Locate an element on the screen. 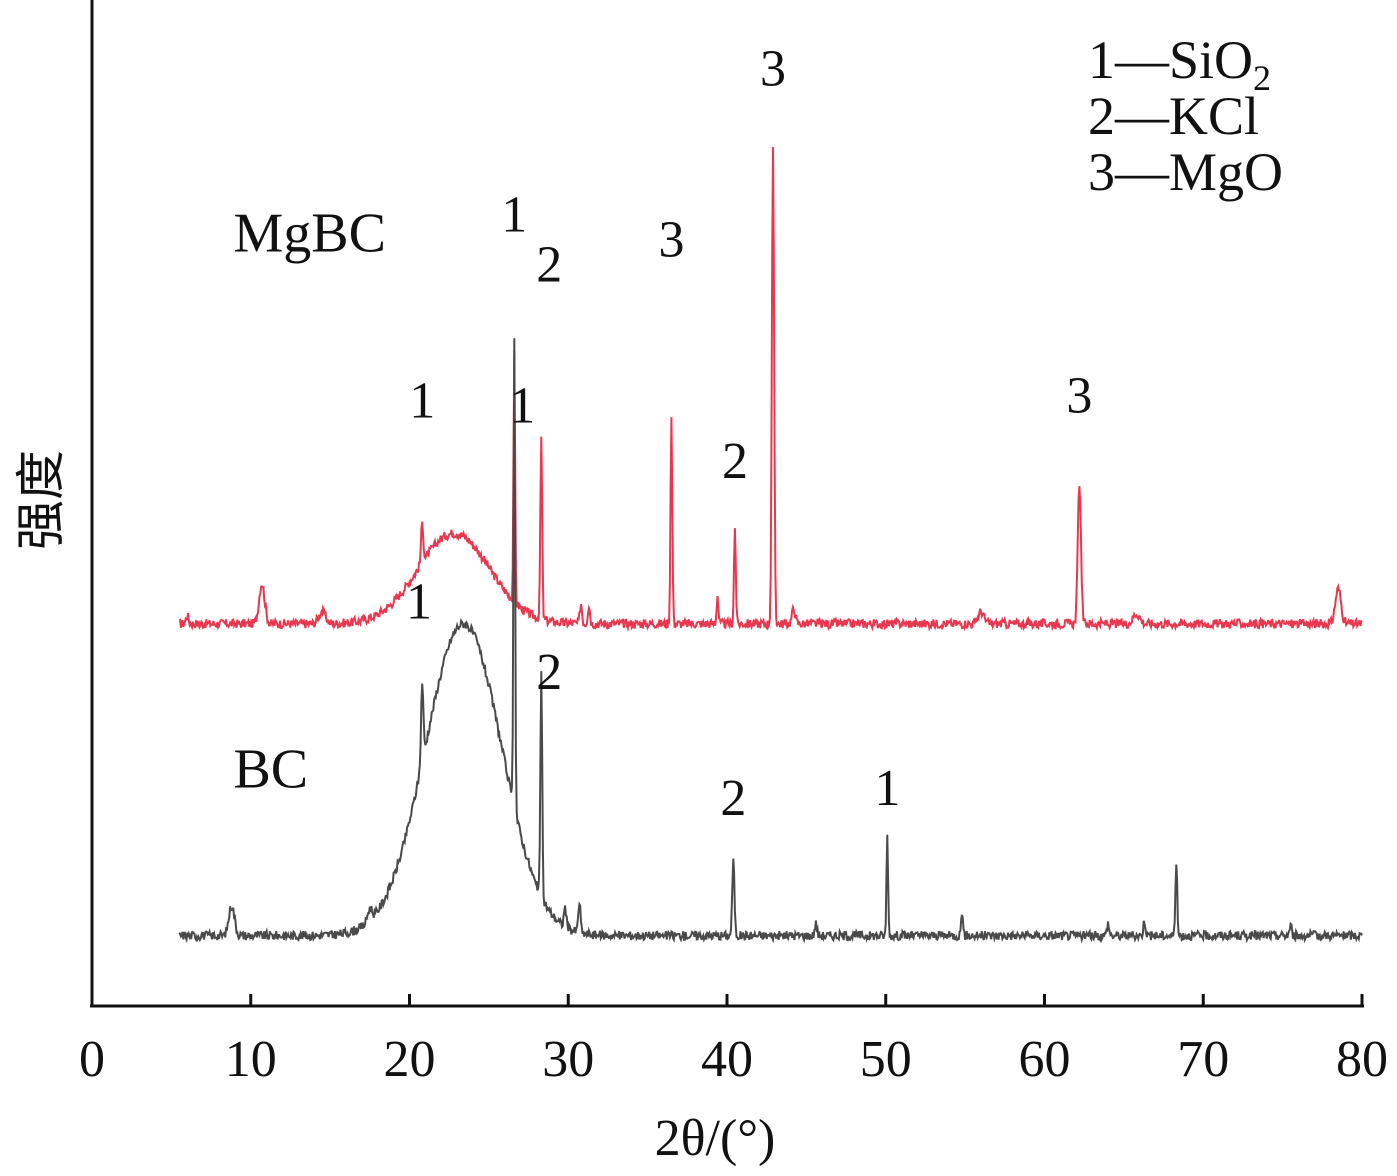 This screenshot has width=1397, height=1176. legend-dash-1: — is located at coordinates (1142, 60).